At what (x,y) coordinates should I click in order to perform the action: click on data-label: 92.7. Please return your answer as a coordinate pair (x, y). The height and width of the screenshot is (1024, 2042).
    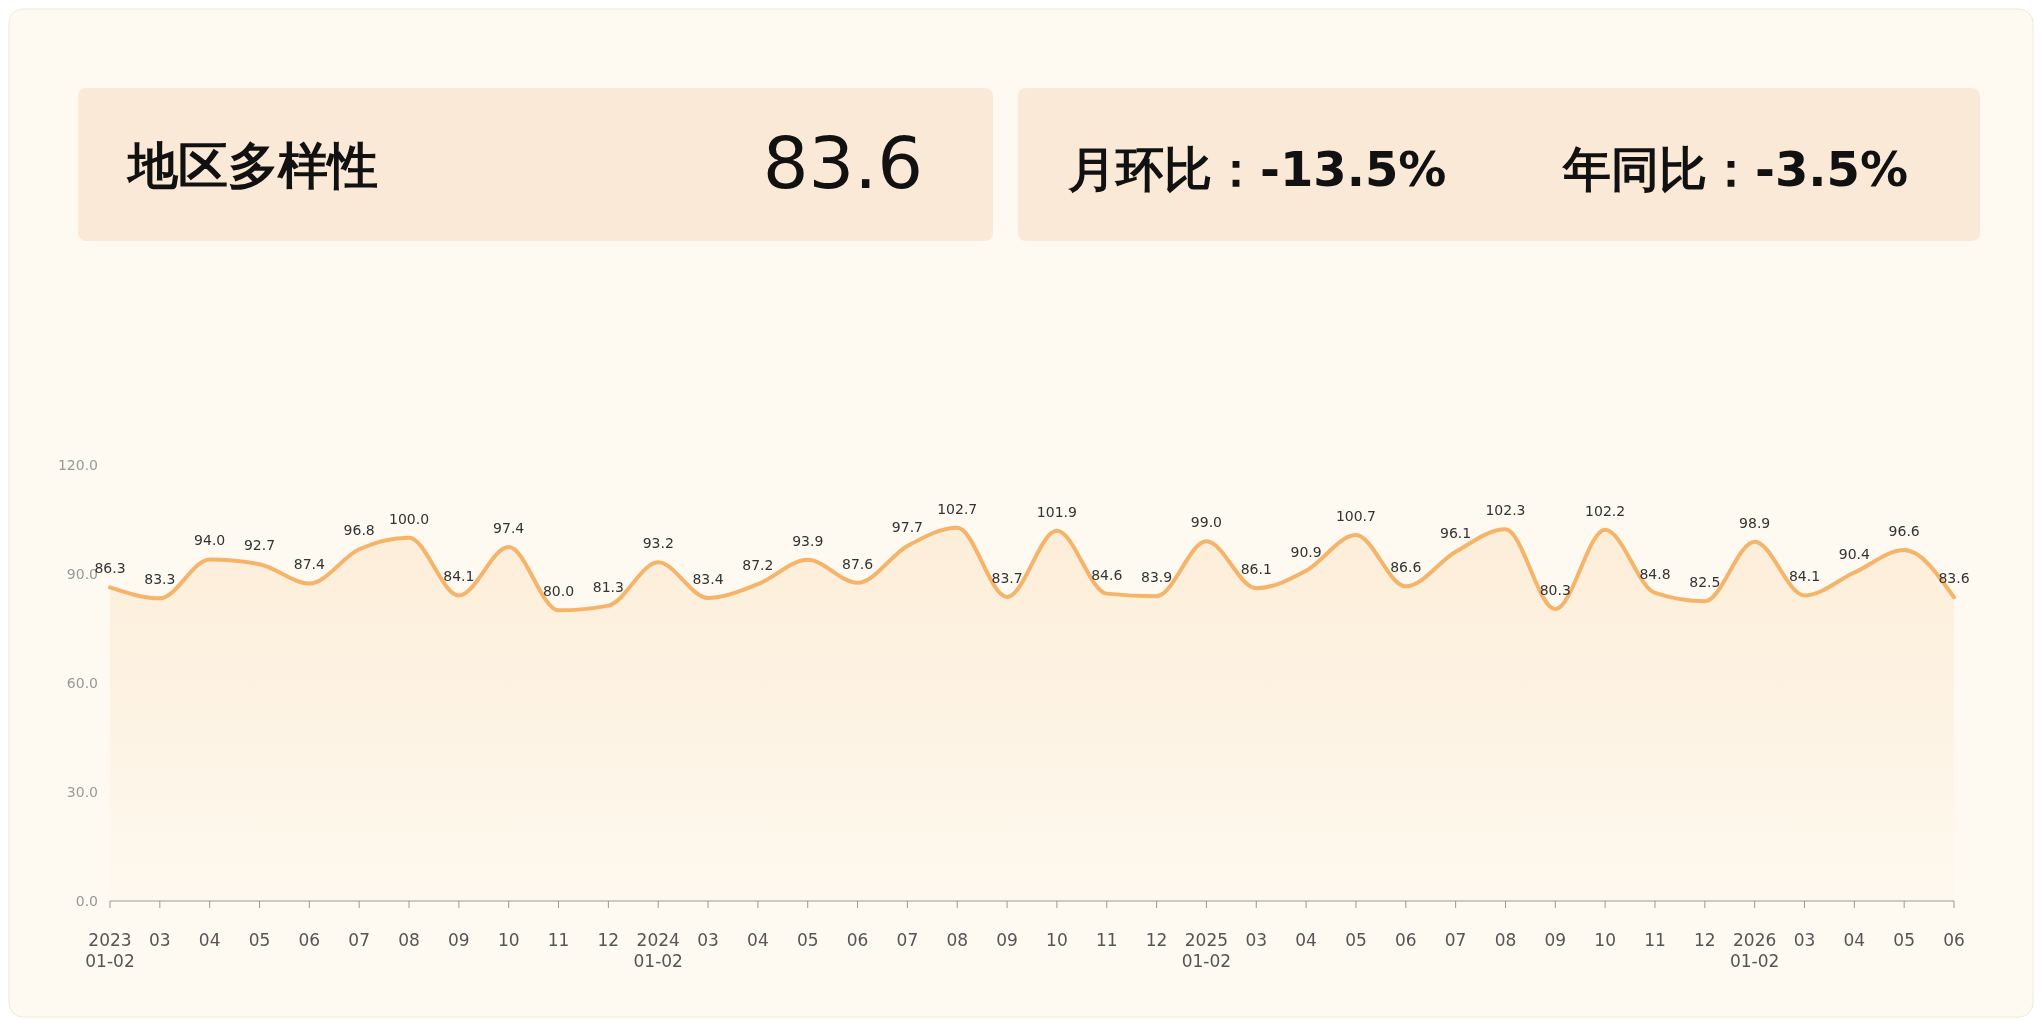
    Looking at the image, I should click on (259, 545).